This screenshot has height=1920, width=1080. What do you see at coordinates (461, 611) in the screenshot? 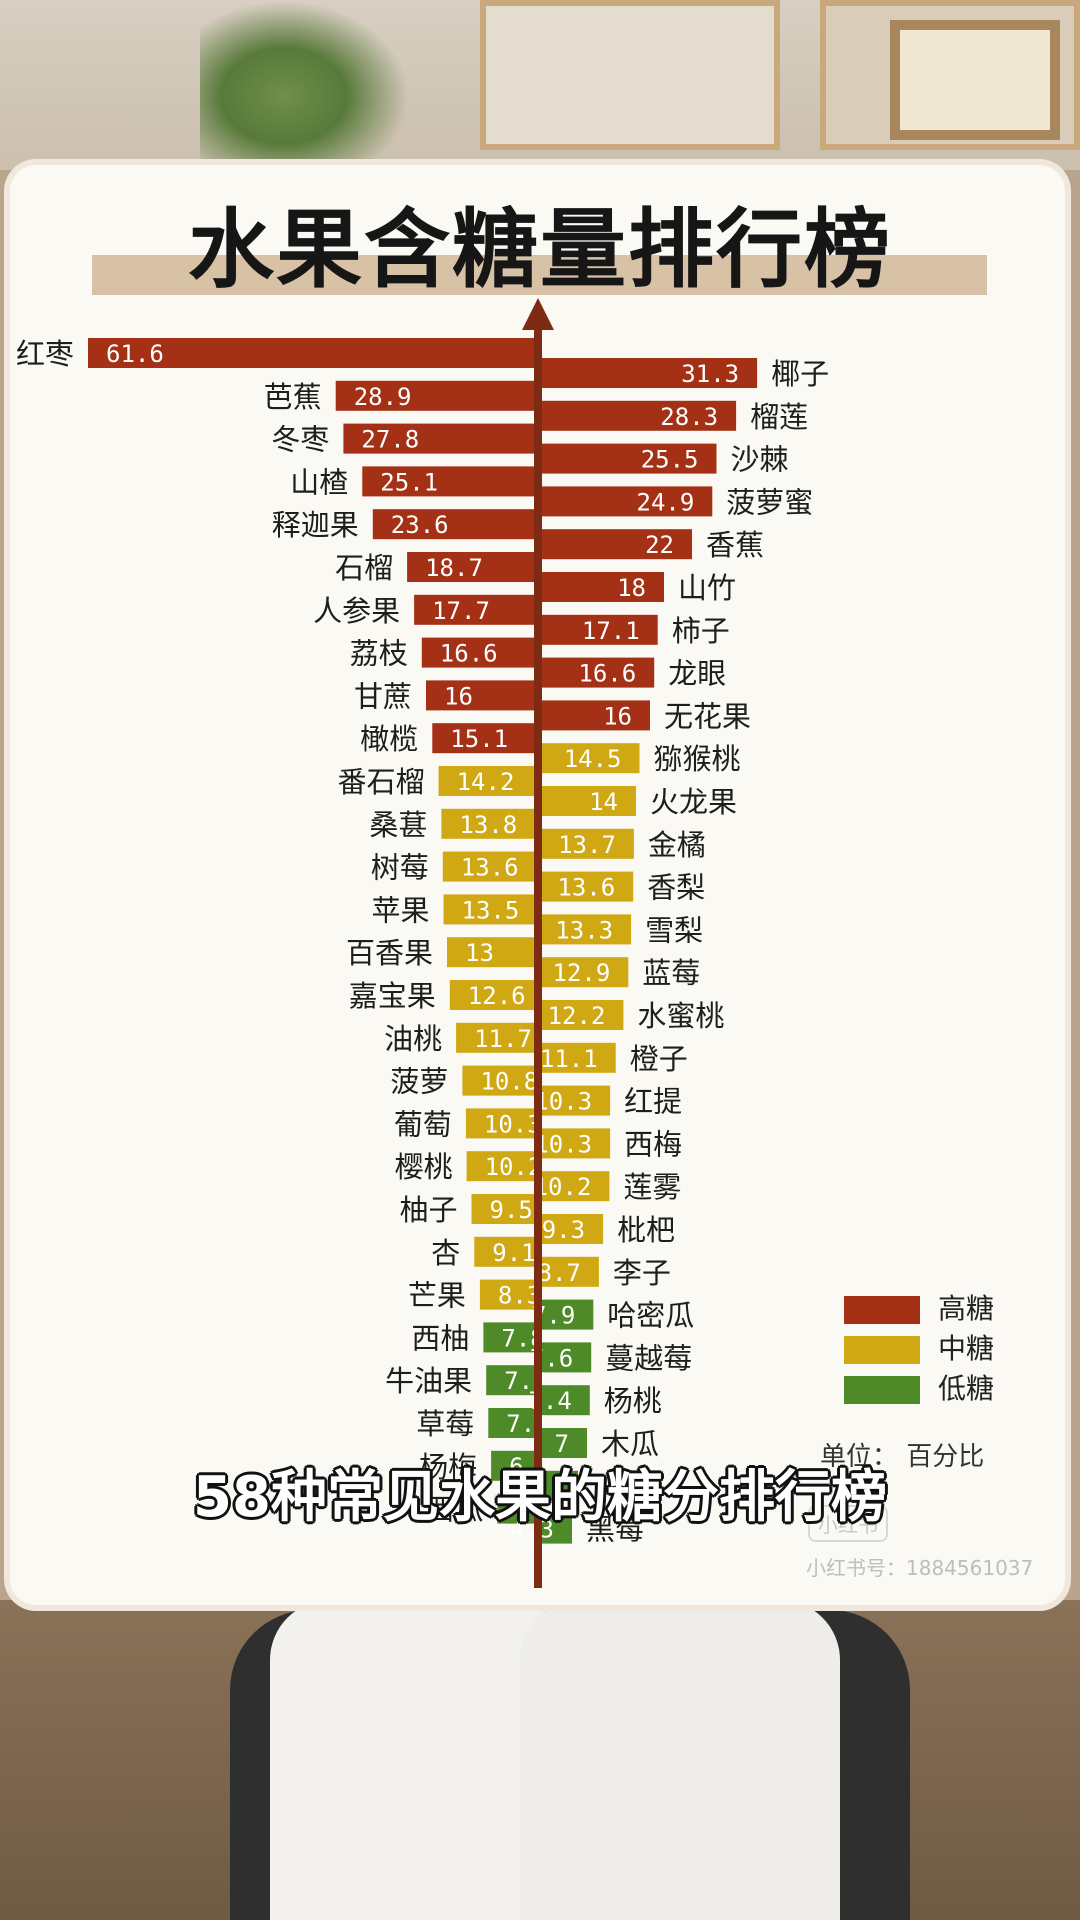
I see `bar-value-label: 17.7` at bounding box center [461, 611].